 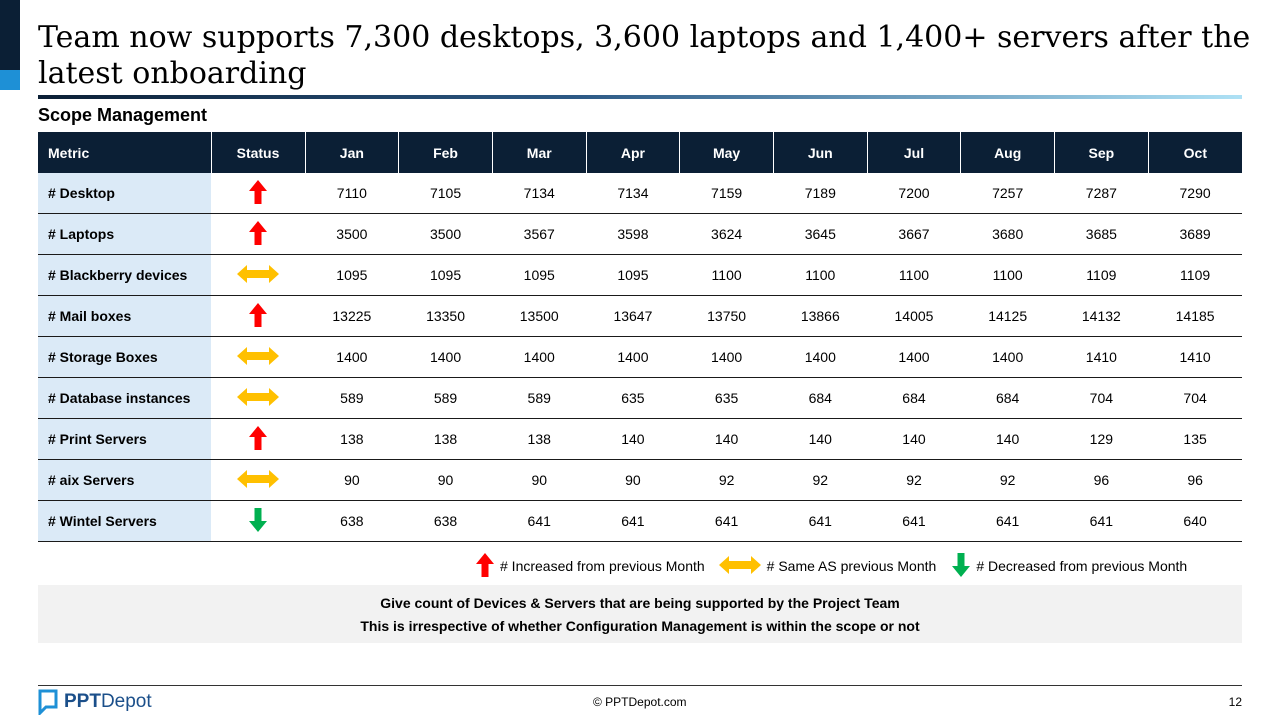 What do you see at coordinates (539, 234) in the screenshot?
I see `value-cell: 3567` at bounding box center [539, 234].